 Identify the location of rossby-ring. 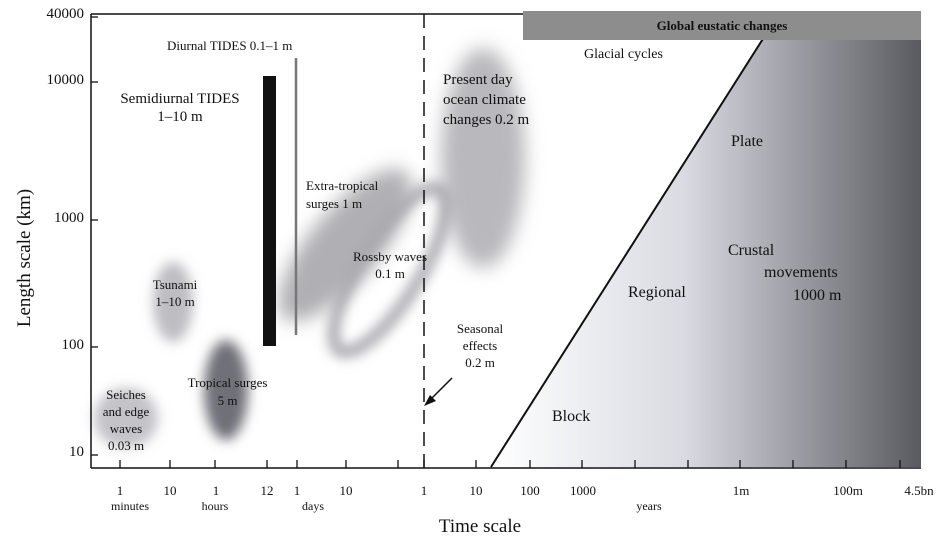
(390, 270).